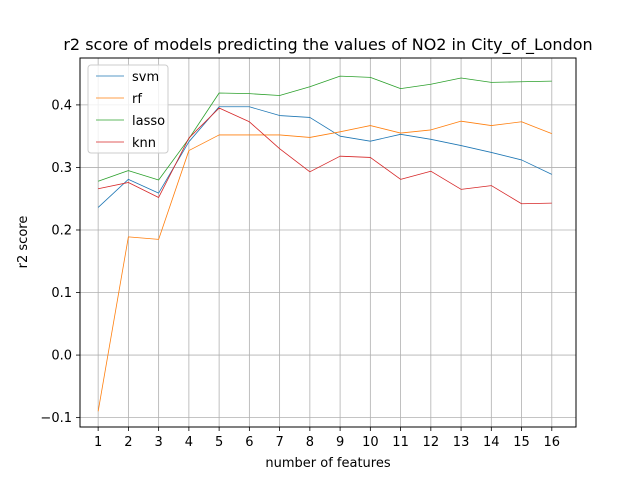 This screenshot has width=640, height=480. I want to click on x-axis-ticks: 1 2 3 4 5 6 7 8 9 10 11 12 13 14 15 16, so click(327, 438).